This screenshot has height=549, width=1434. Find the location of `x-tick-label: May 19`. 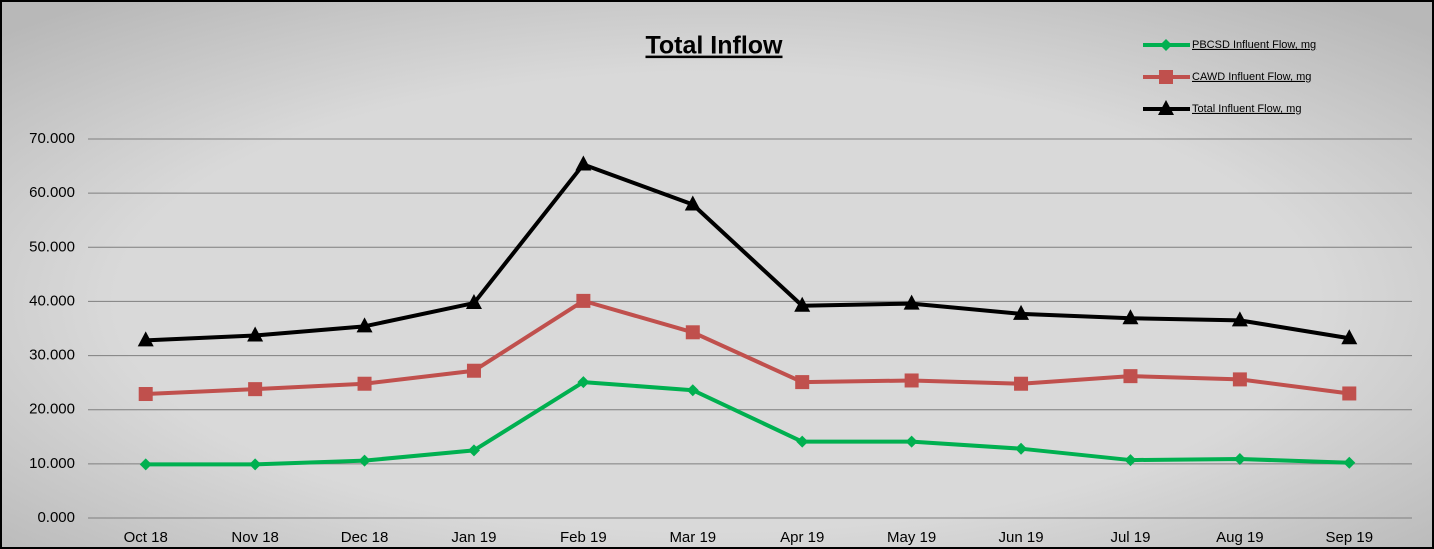

x-tick-label: May 19 is located at coordinates (911, 537).